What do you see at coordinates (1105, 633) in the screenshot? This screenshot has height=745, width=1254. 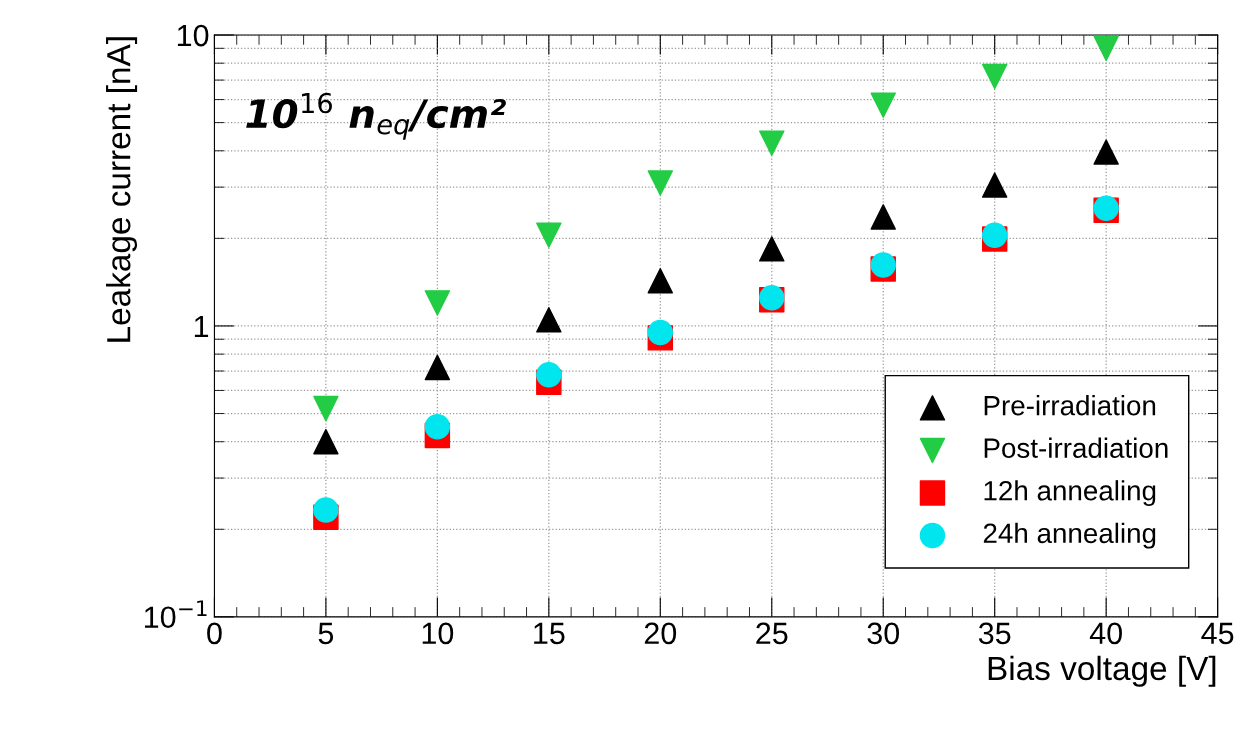 I see `x-tick-label: 40` at bounding box center [1105, 633].